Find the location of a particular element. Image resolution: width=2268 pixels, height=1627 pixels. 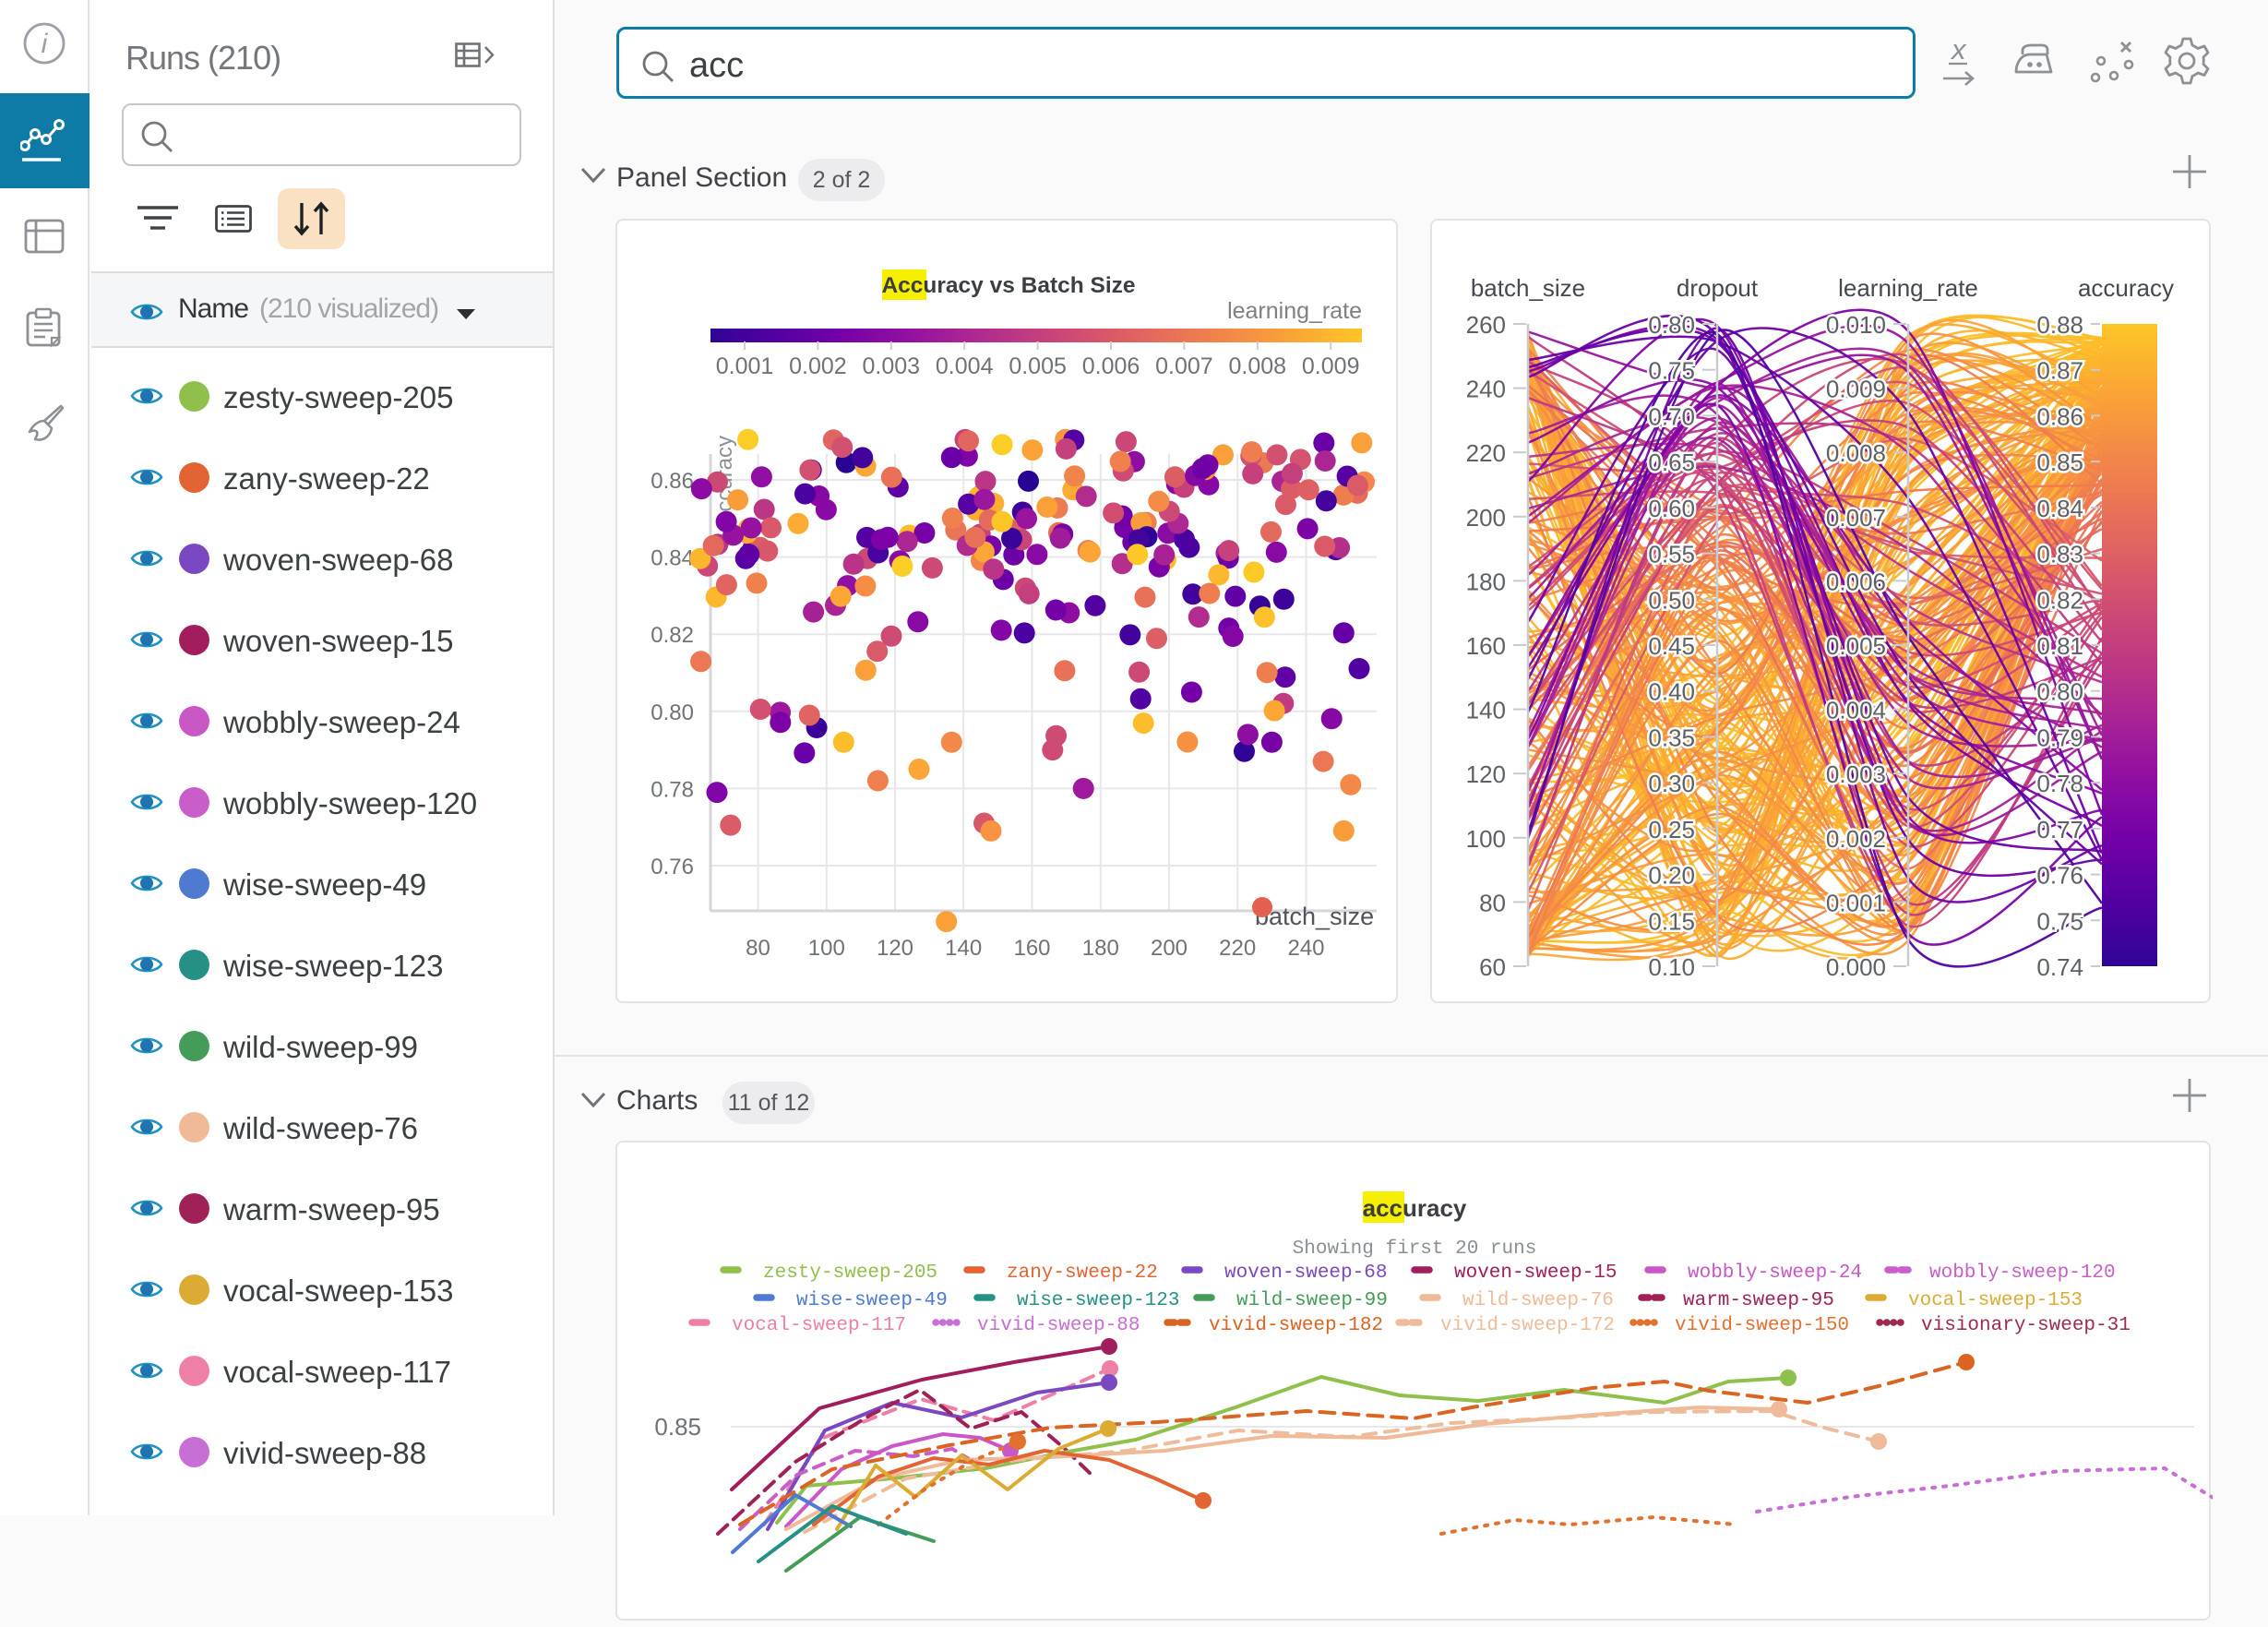

svg-text: 0.15 is located at coordinates (1671, 921).